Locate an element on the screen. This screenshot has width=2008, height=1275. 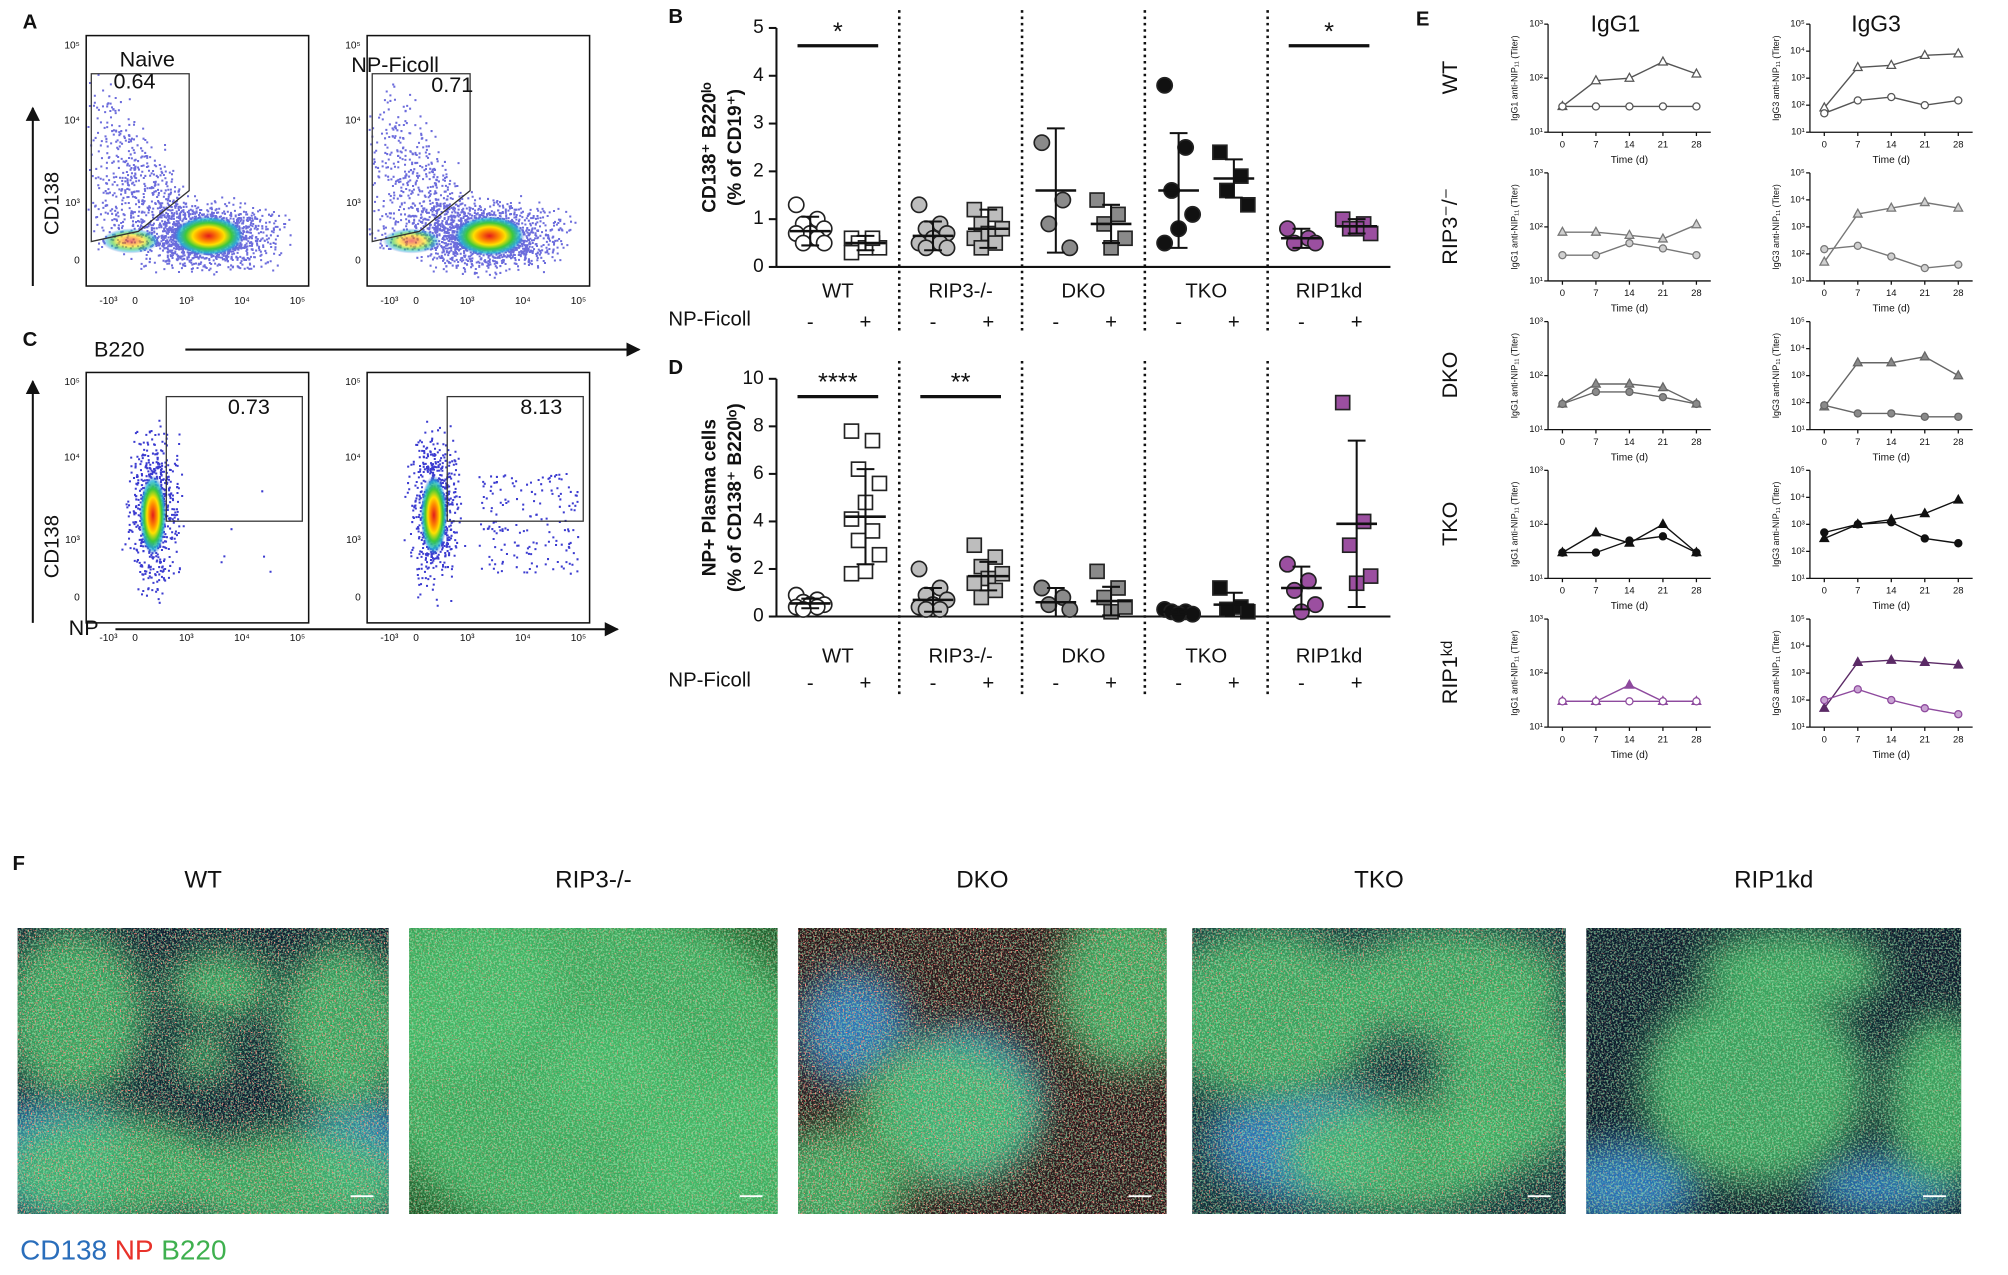
gate-value: 0.73 is located at coordinates (249, 406).